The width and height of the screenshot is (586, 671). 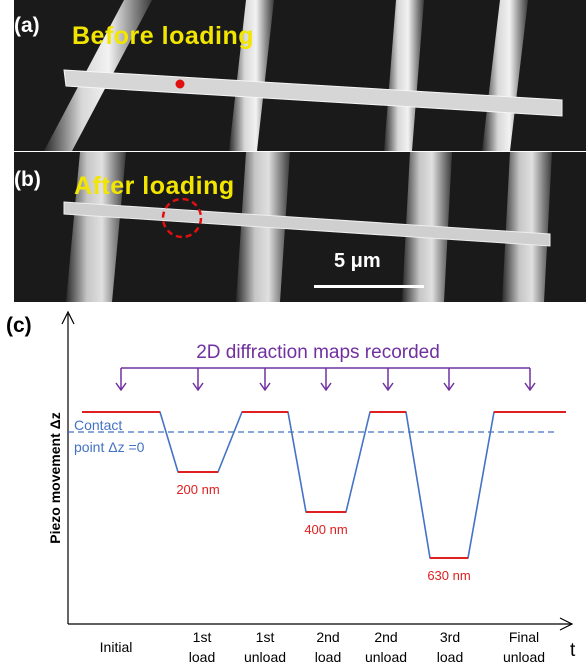 What do you see at coordinates (573, 650) in the screenshot?
I see `x-axis-label: t` at bounding box center [573, 650].